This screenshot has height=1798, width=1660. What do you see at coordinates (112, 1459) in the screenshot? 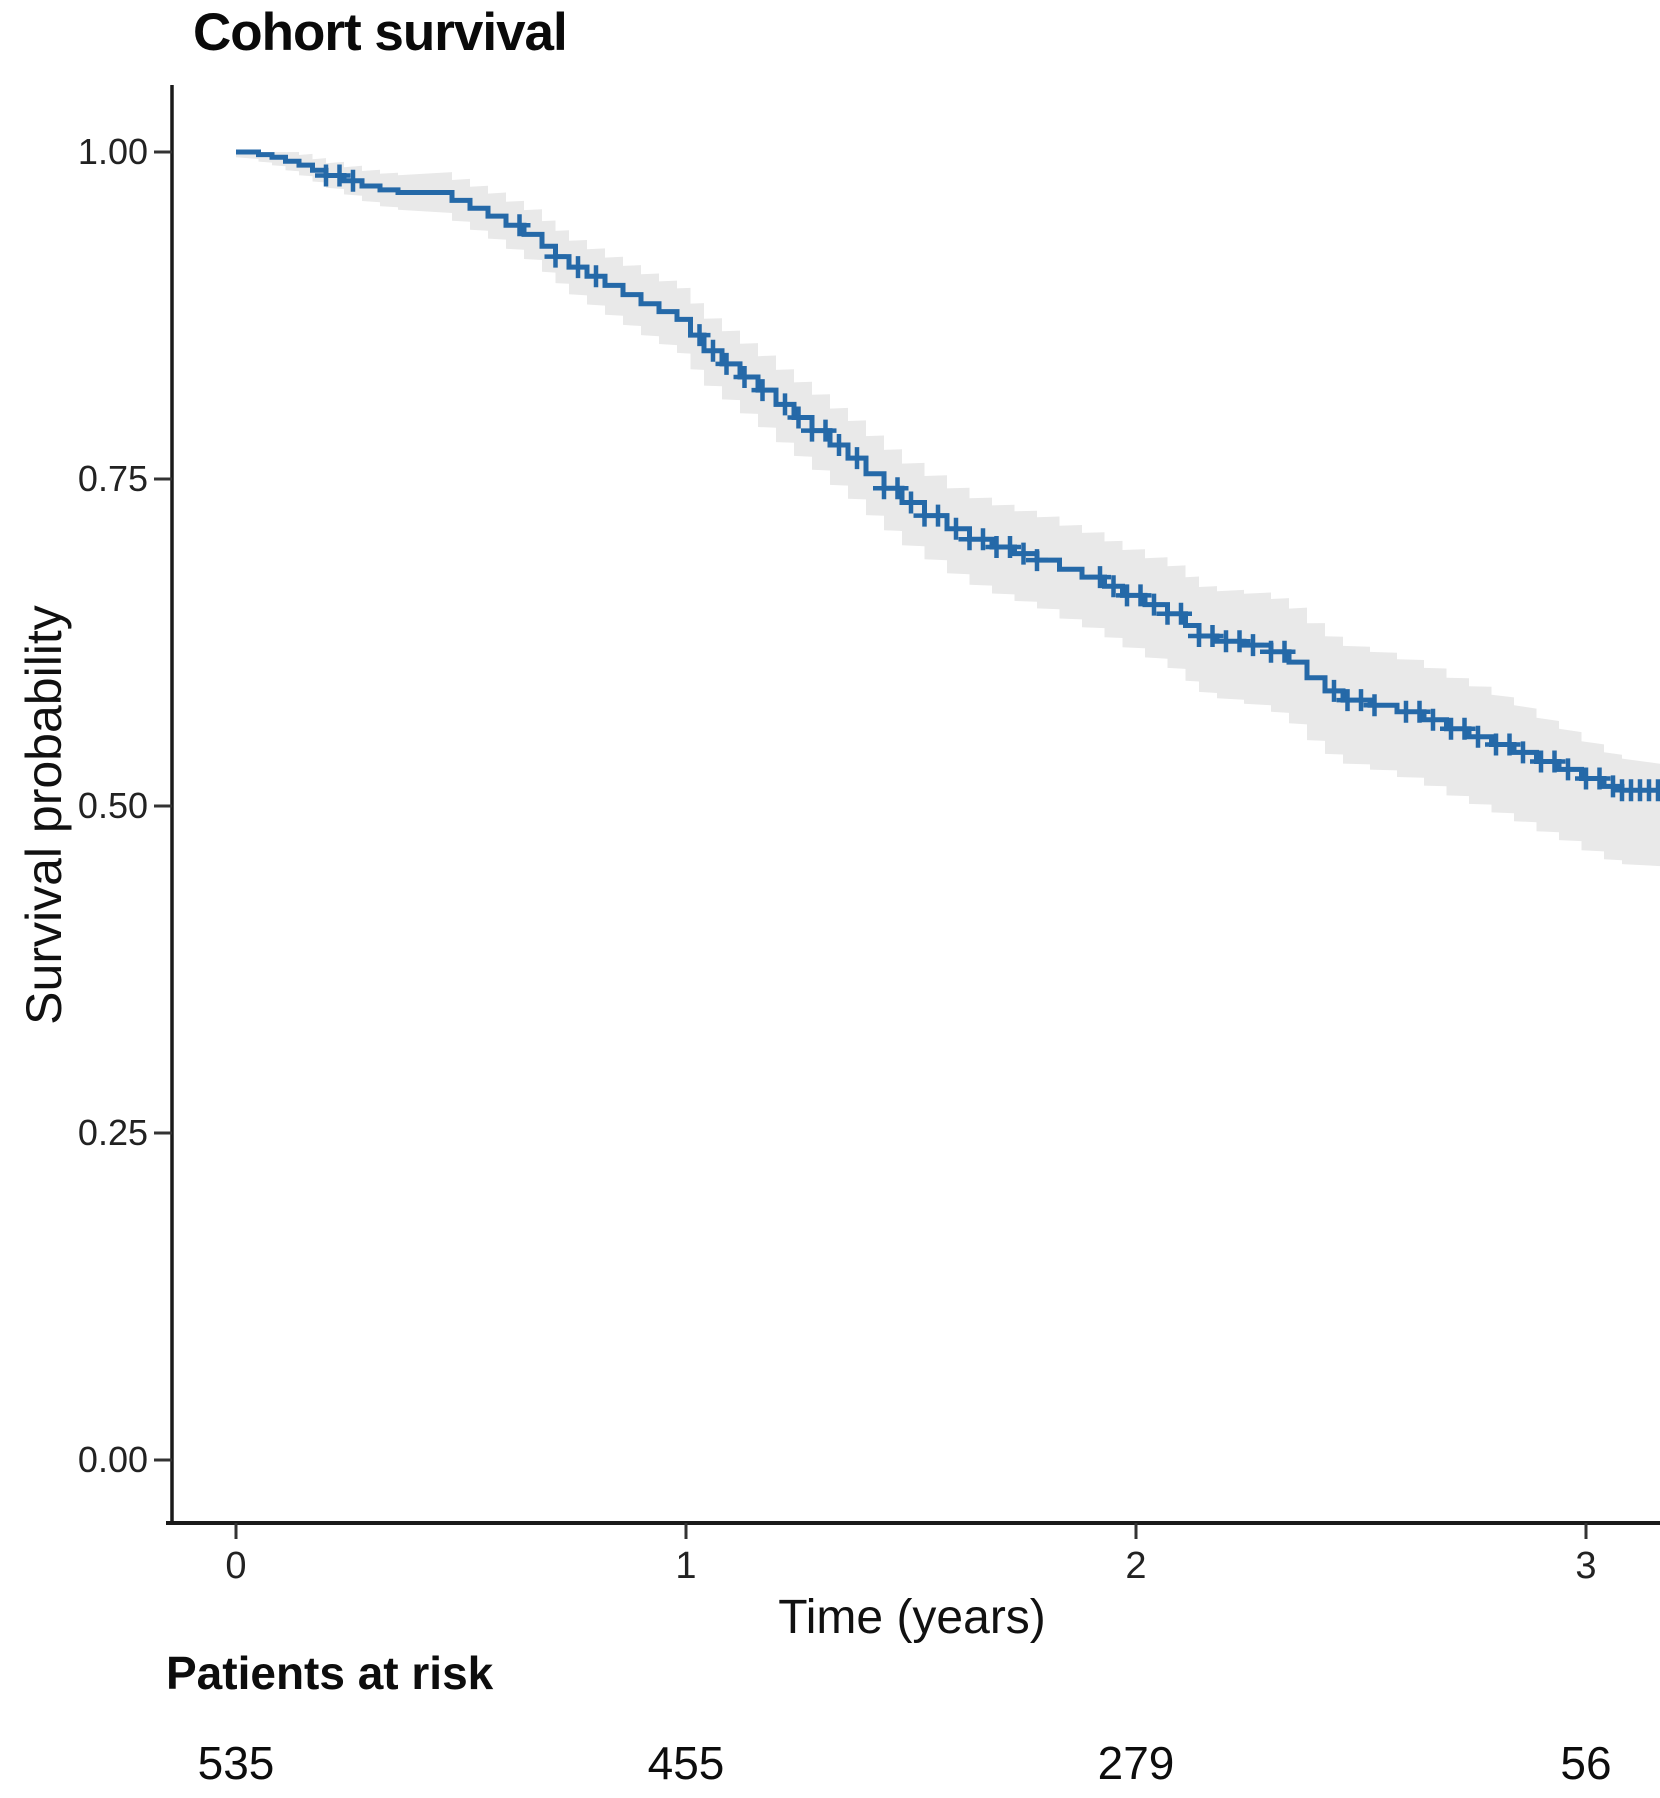
I see `y-tick-label: 0.00` at bounding box center [112, 1459].